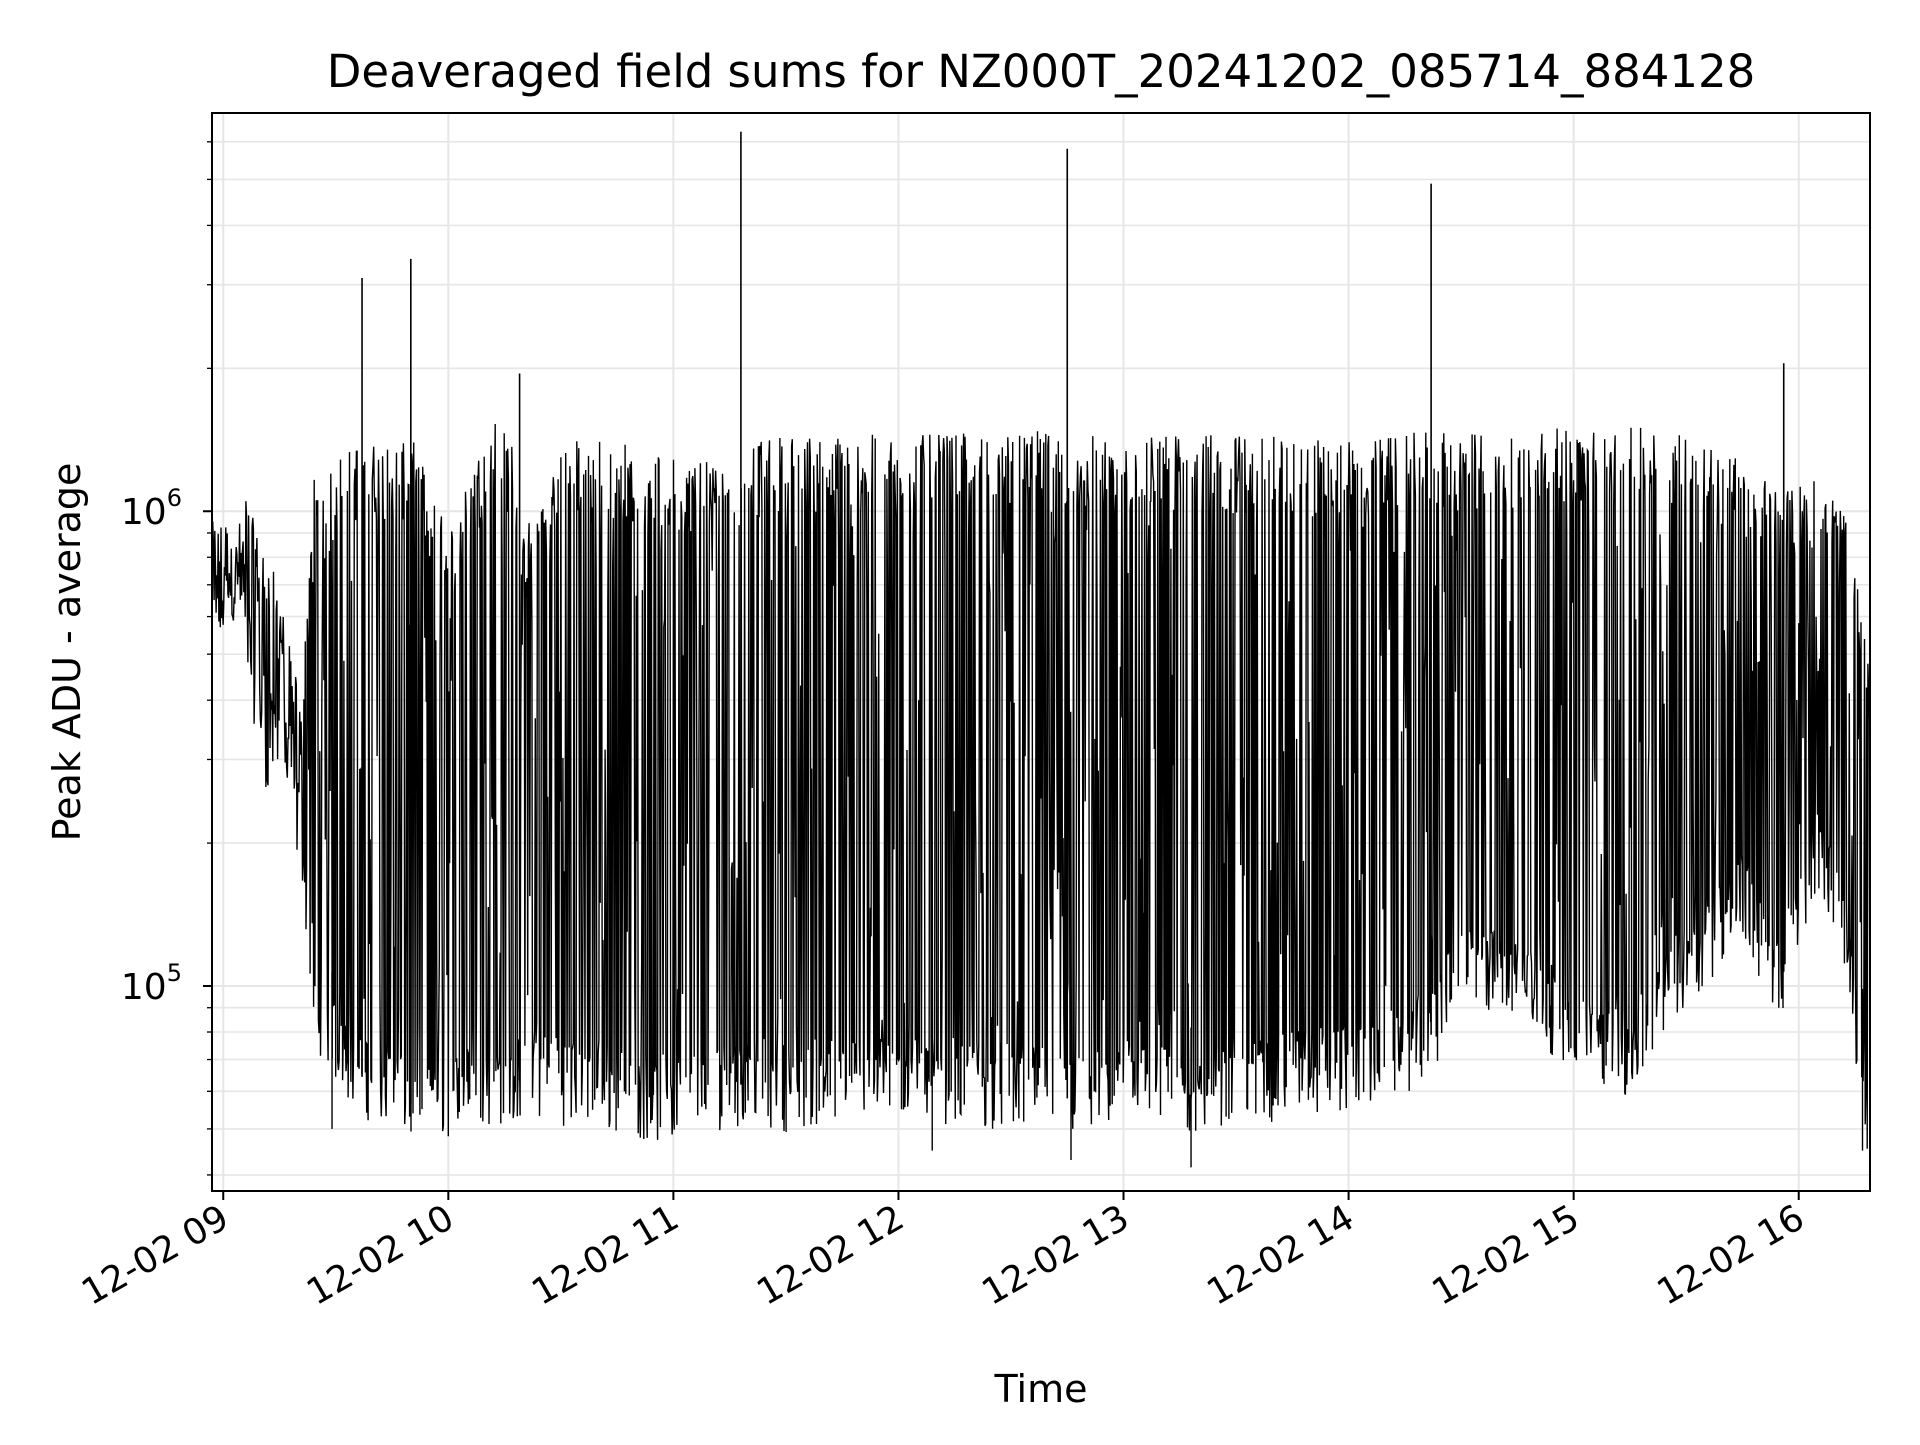  Describe the element at coordinates (67, 652) in the screenshot. I see `y-axis-label: Peak ADU - average` at that location.